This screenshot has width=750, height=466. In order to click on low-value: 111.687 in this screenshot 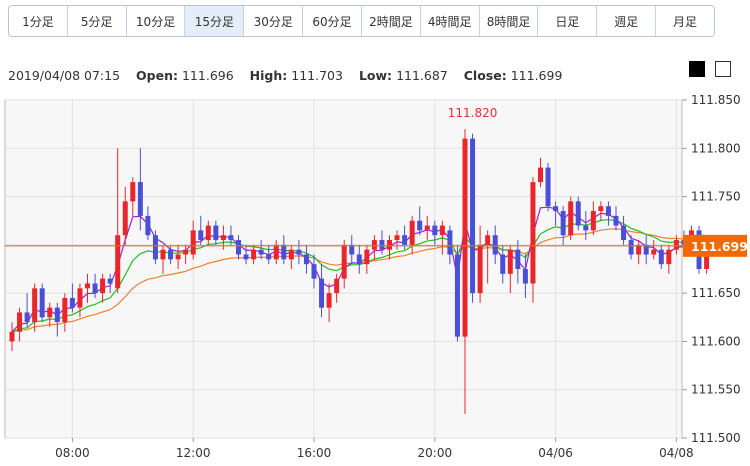, I will do `click(422, 75)`.